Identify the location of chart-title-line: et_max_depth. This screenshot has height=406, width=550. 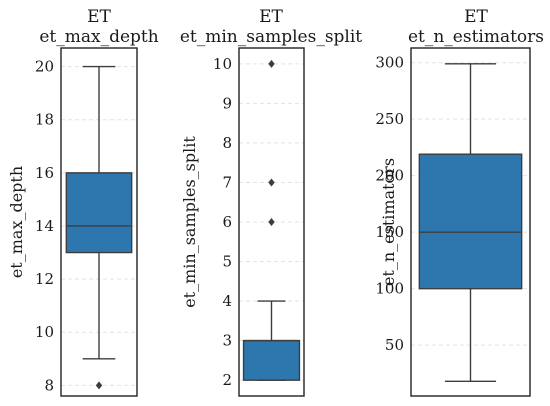
(98, 37).